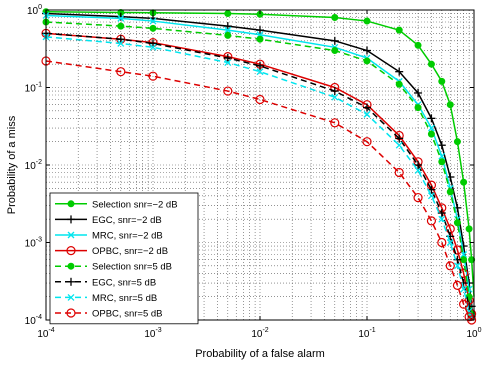 The width and height of the screenshot is (483, 369). What do you see at coordinates (127, 314) in the screenshot?
I see `legend-label: OPBC, snr=5 dB` at bounding box center [127, 314].